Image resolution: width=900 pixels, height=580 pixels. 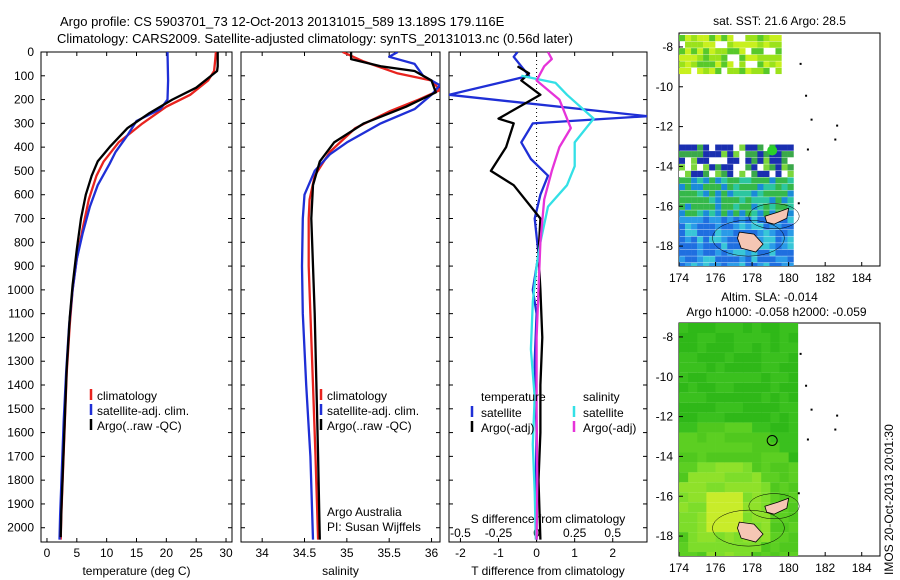 What do you see at coordinates (716, 568) in the screenshot?
I see `x-tick-label: 176` at bounding box center [716, 568].